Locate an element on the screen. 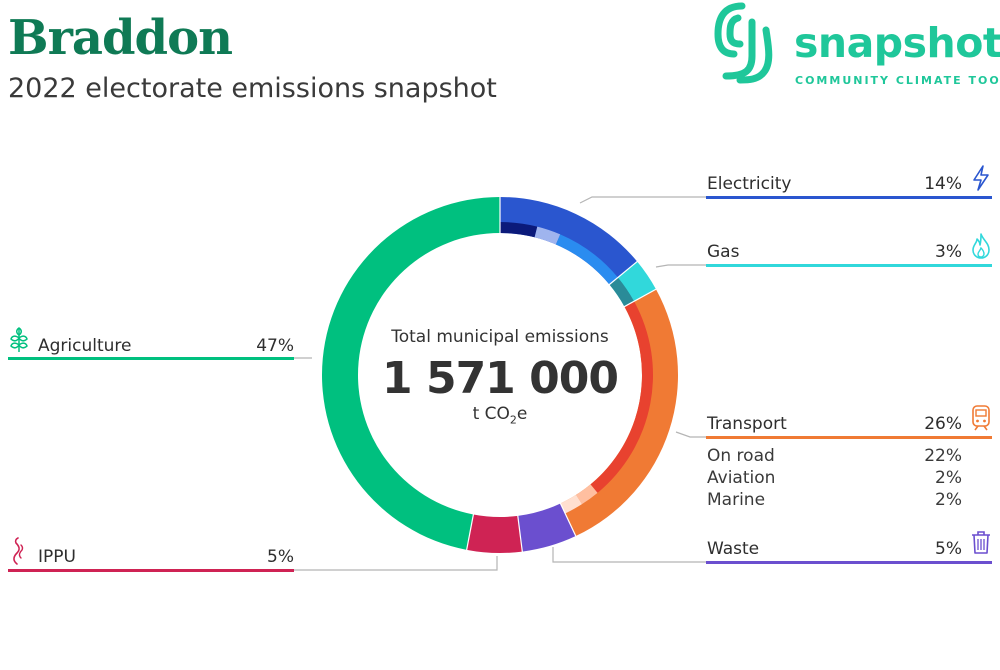 This screenshot has width=1000, height=670. underline-gas is located at coordinates (849, 265).